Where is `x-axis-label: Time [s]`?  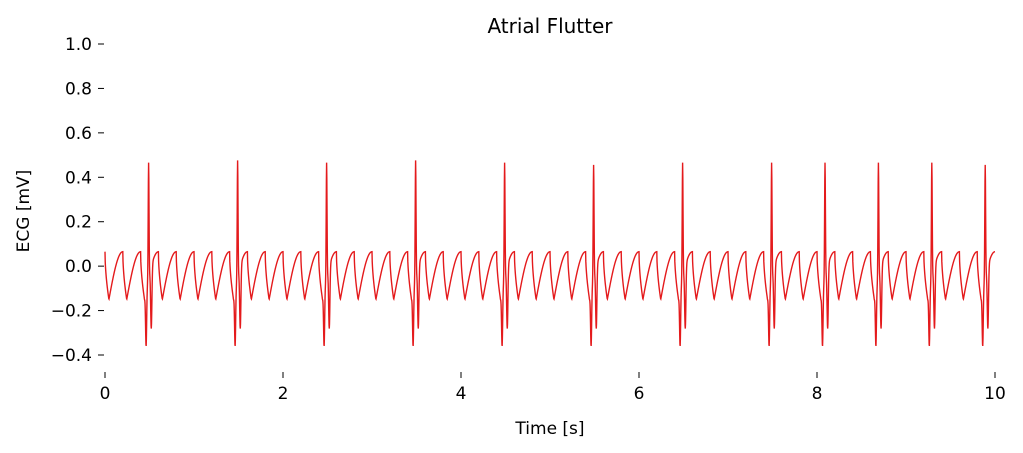 x-axis-label: Time [s] is located at coordinates (549, 429).